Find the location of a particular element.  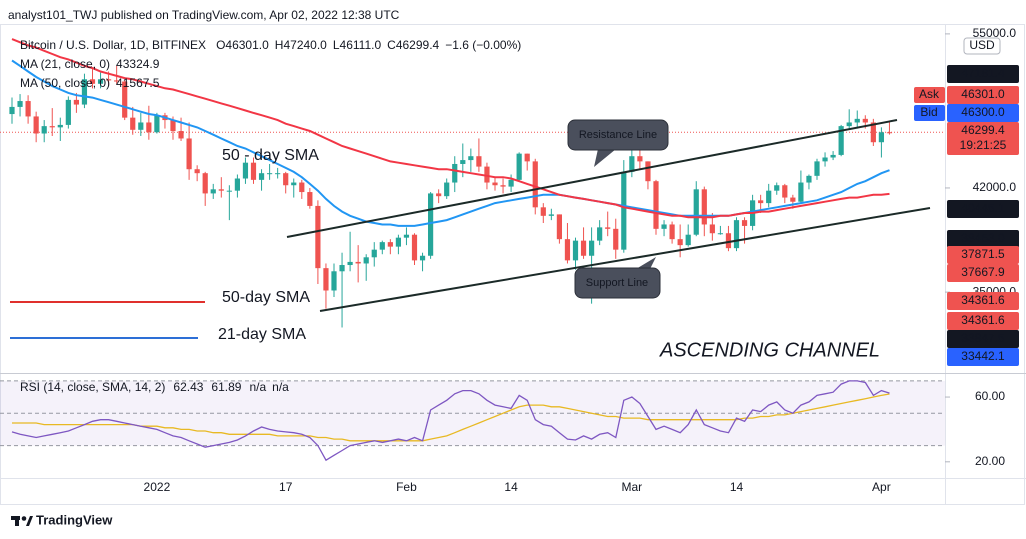

price-label: 37667.9 is located at coordinates (983, 272).